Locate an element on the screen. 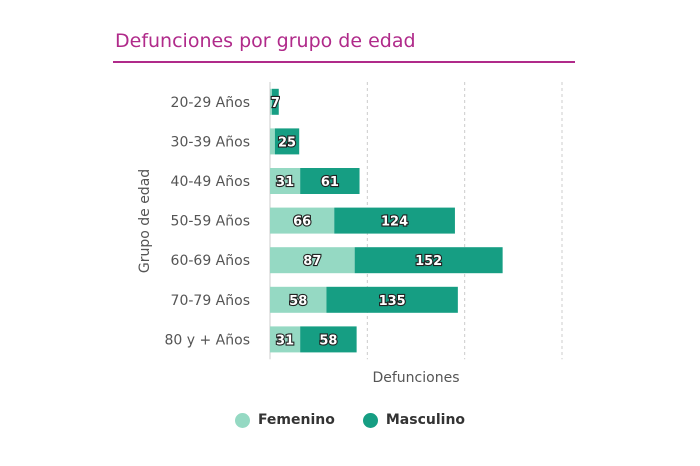 Image resolution: width=700 pixels, height=466 pixels. category-label: 40-49 Años is located at coordinates (210, 182).